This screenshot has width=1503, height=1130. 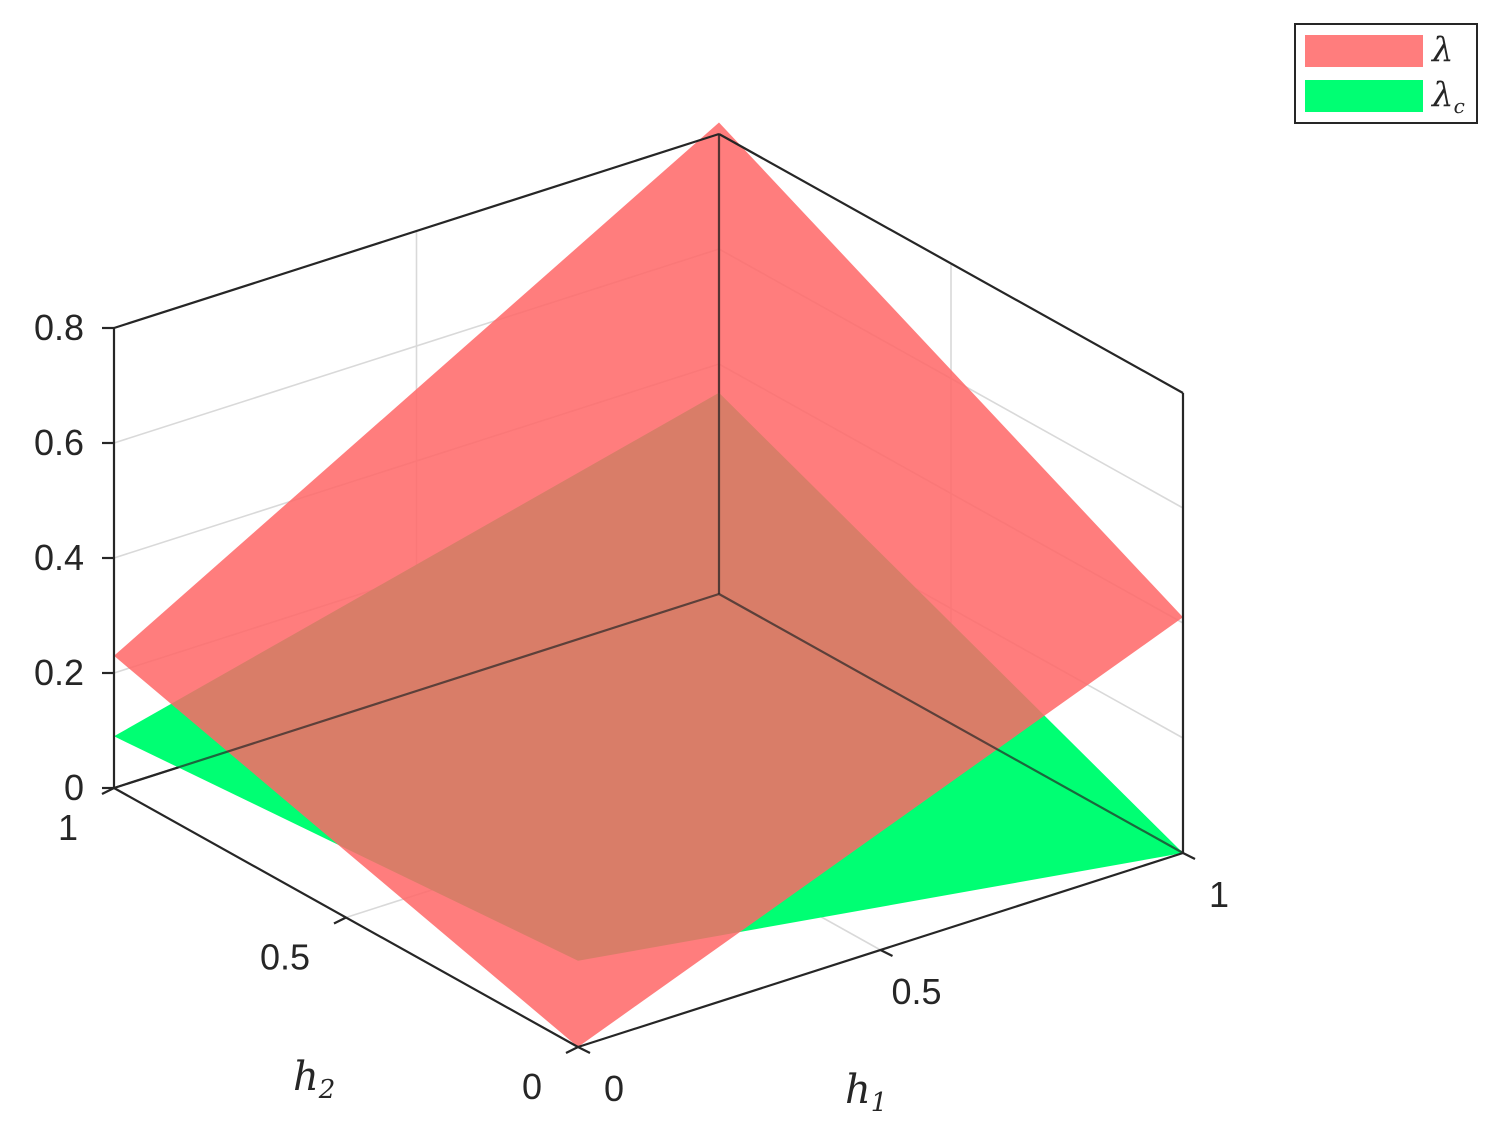 What do you see at coordinates (68, 827) in the screenshot?
I see `y-tick-label: 1` at bounding box center [68, 827].